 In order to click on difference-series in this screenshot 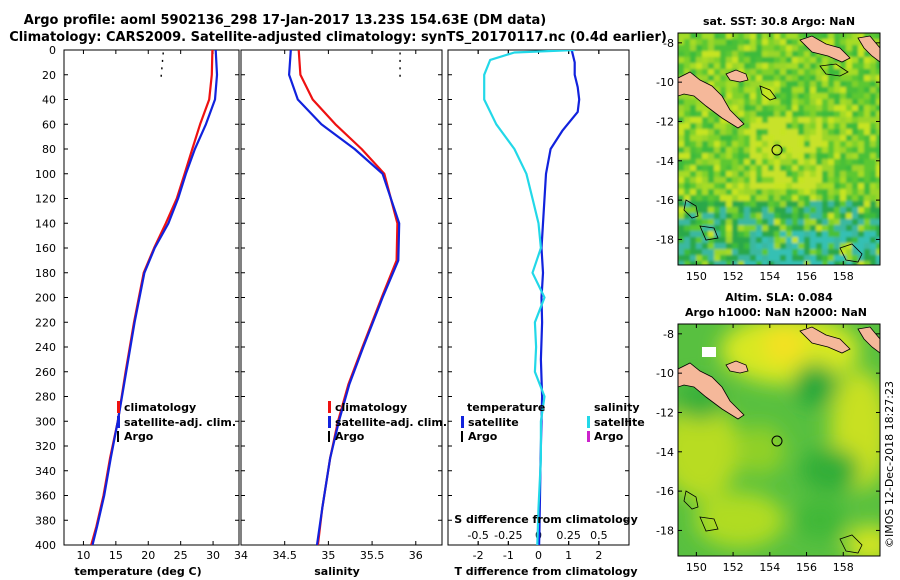, I will do `click(532, 297)`.